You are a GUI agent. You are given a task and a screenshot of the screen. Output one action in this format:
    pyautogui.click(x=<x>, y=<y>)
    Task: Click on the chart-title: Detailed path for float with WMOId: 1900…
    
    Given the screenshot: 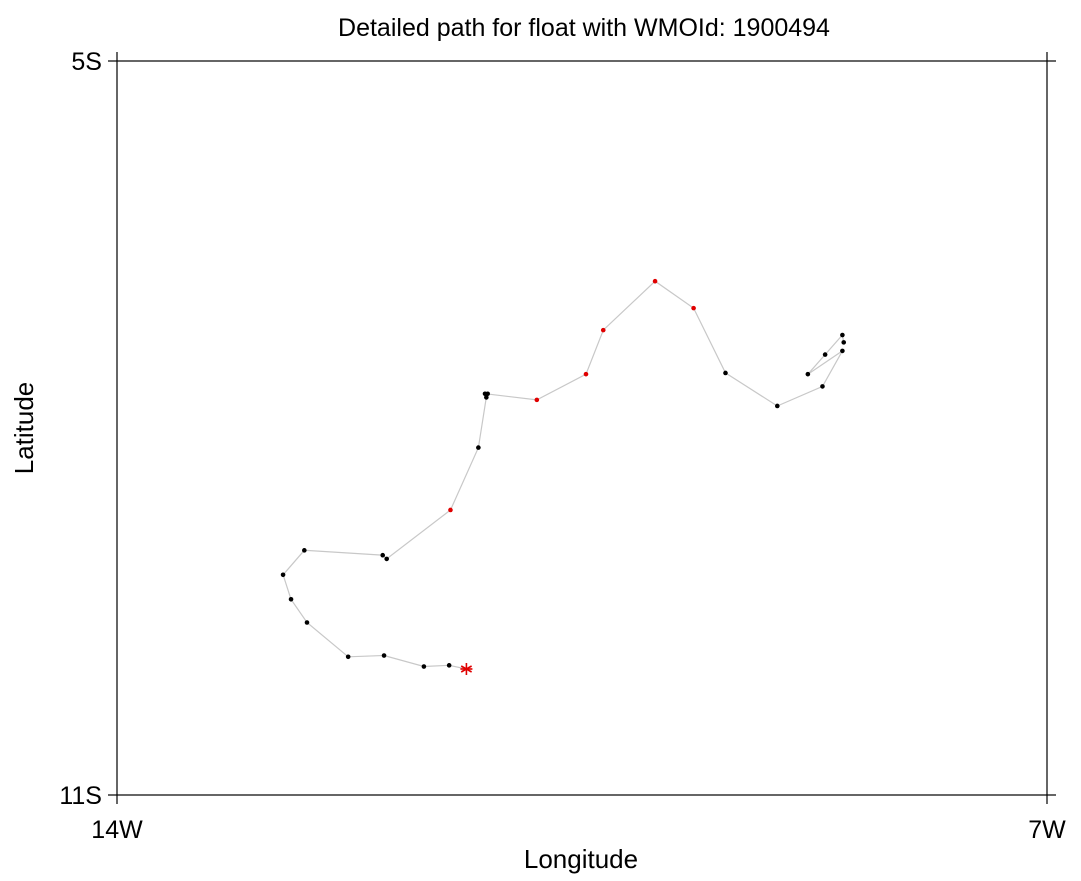 What is the action you would take?
    pyautogui.click(x=584, y=28)
    